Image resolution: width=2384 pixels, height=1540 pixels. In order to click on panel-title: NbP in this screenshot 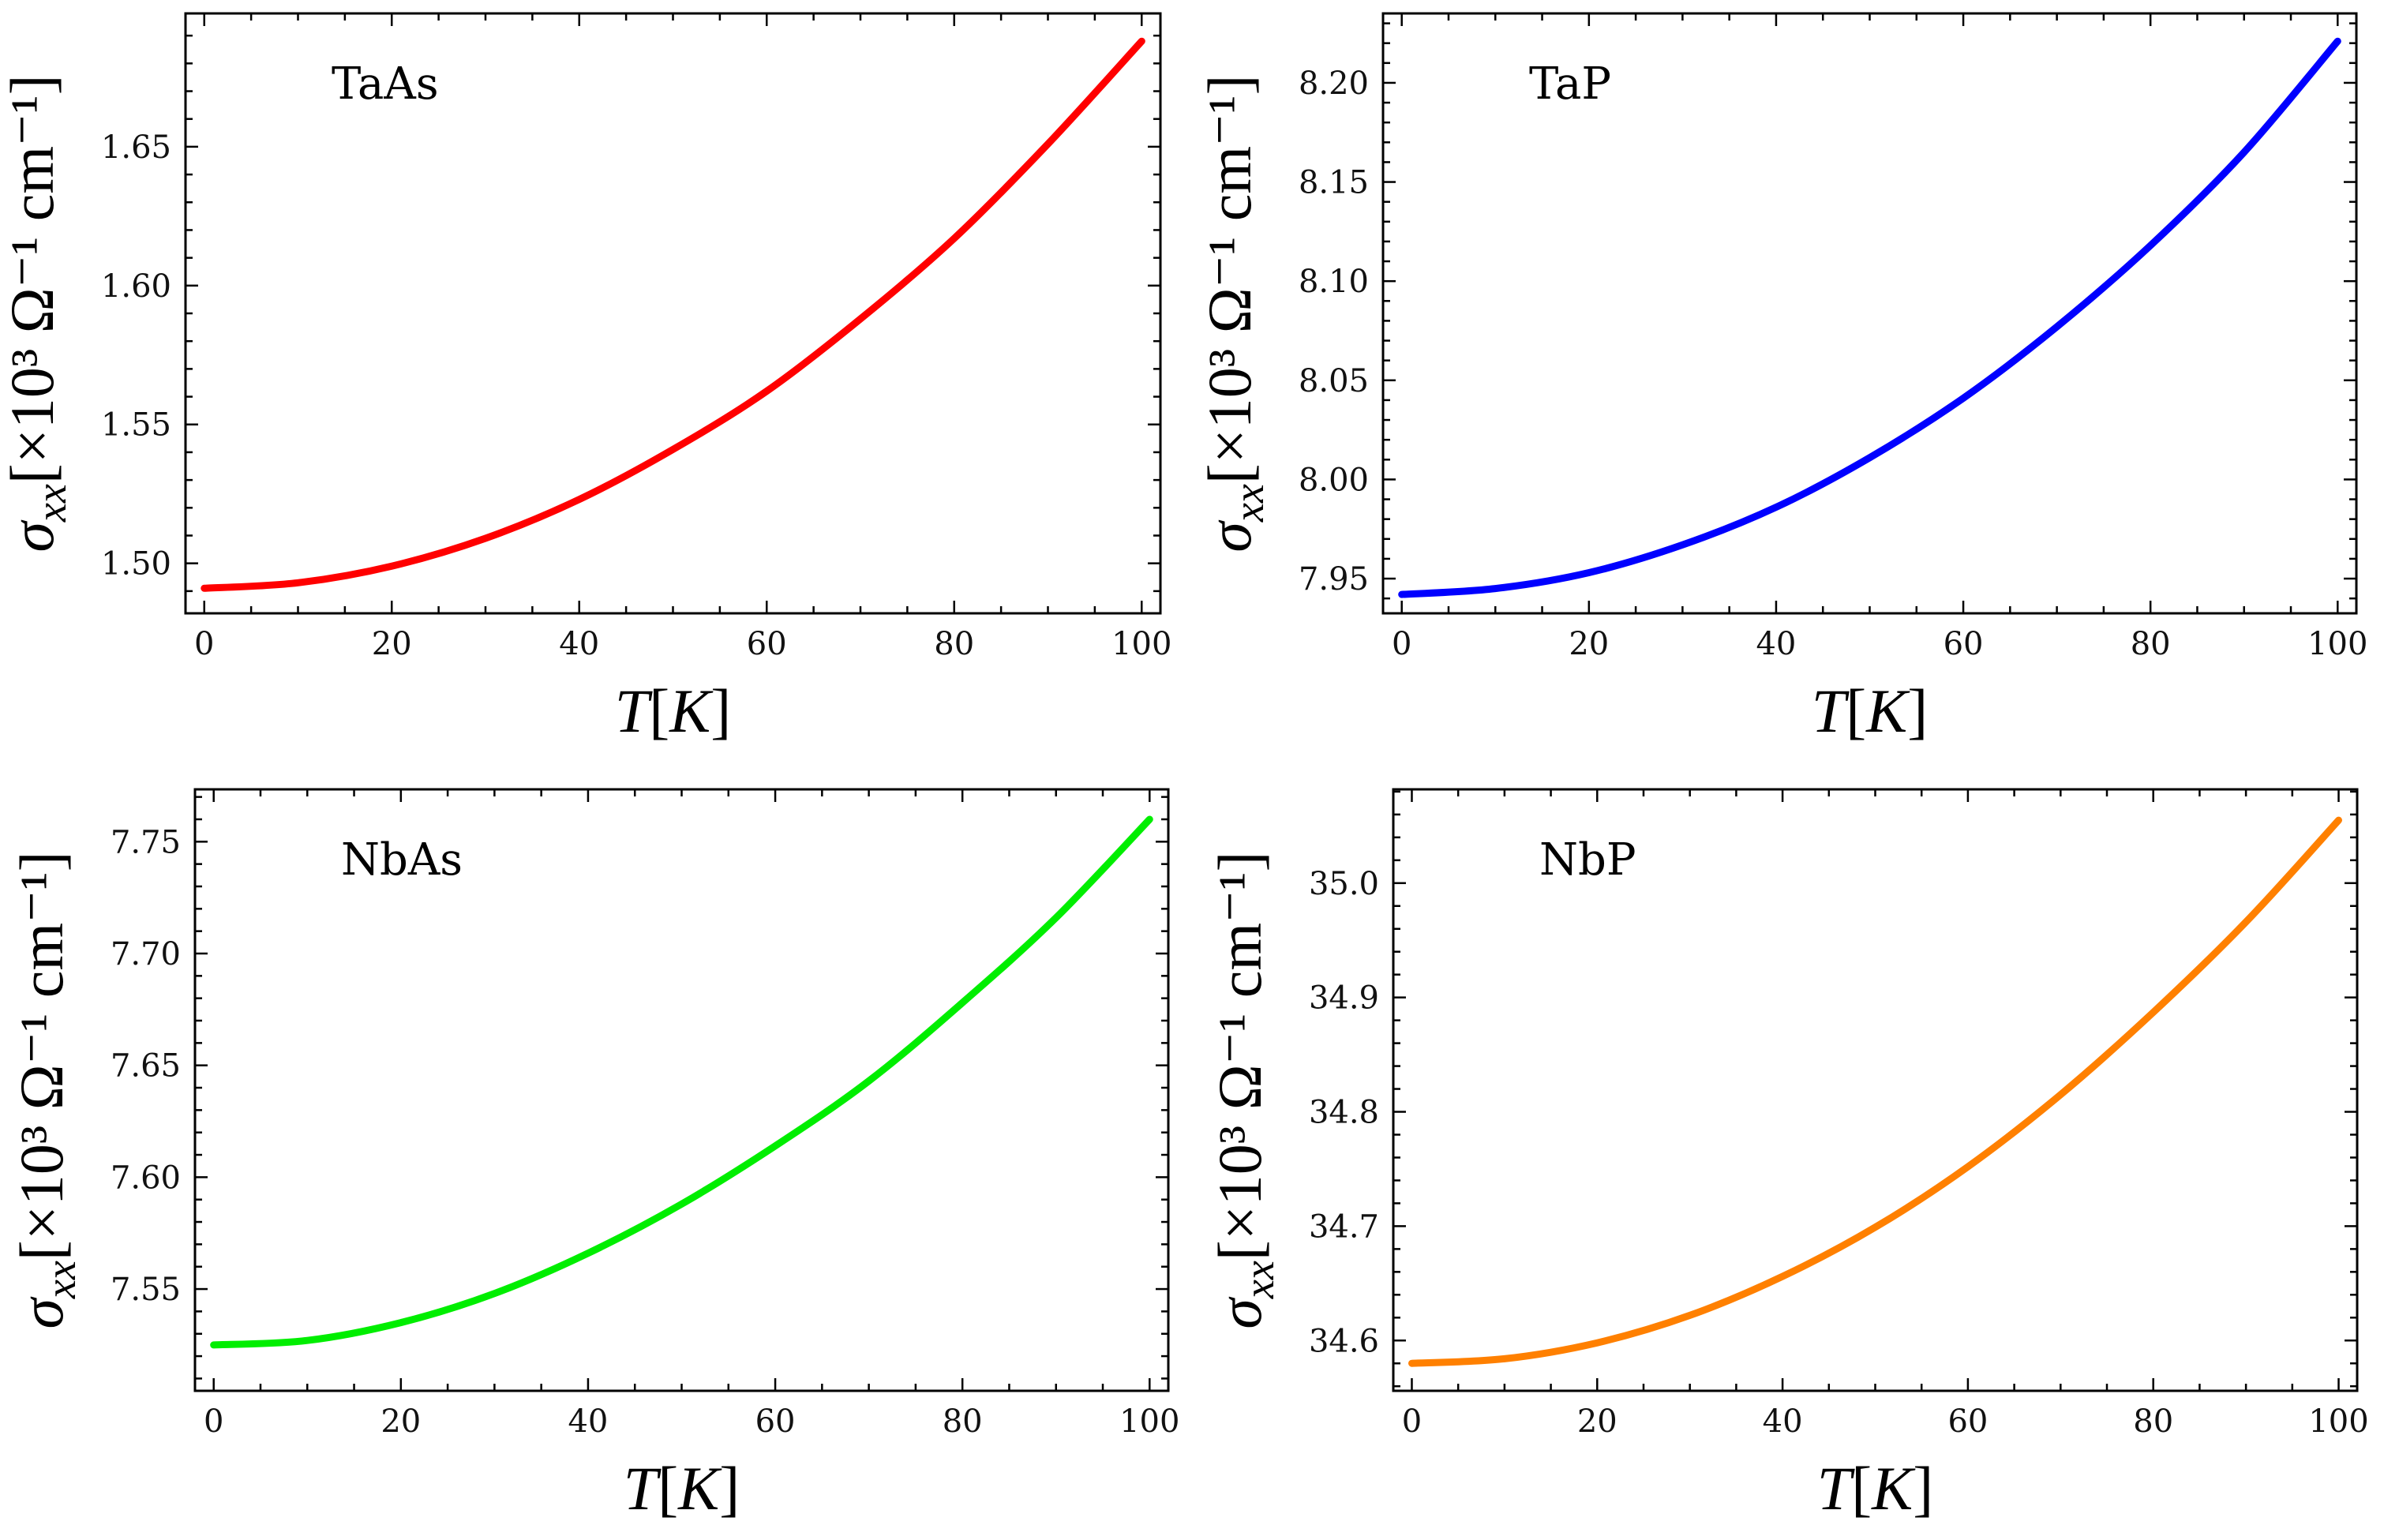, I will do `click(1587, 860)`.